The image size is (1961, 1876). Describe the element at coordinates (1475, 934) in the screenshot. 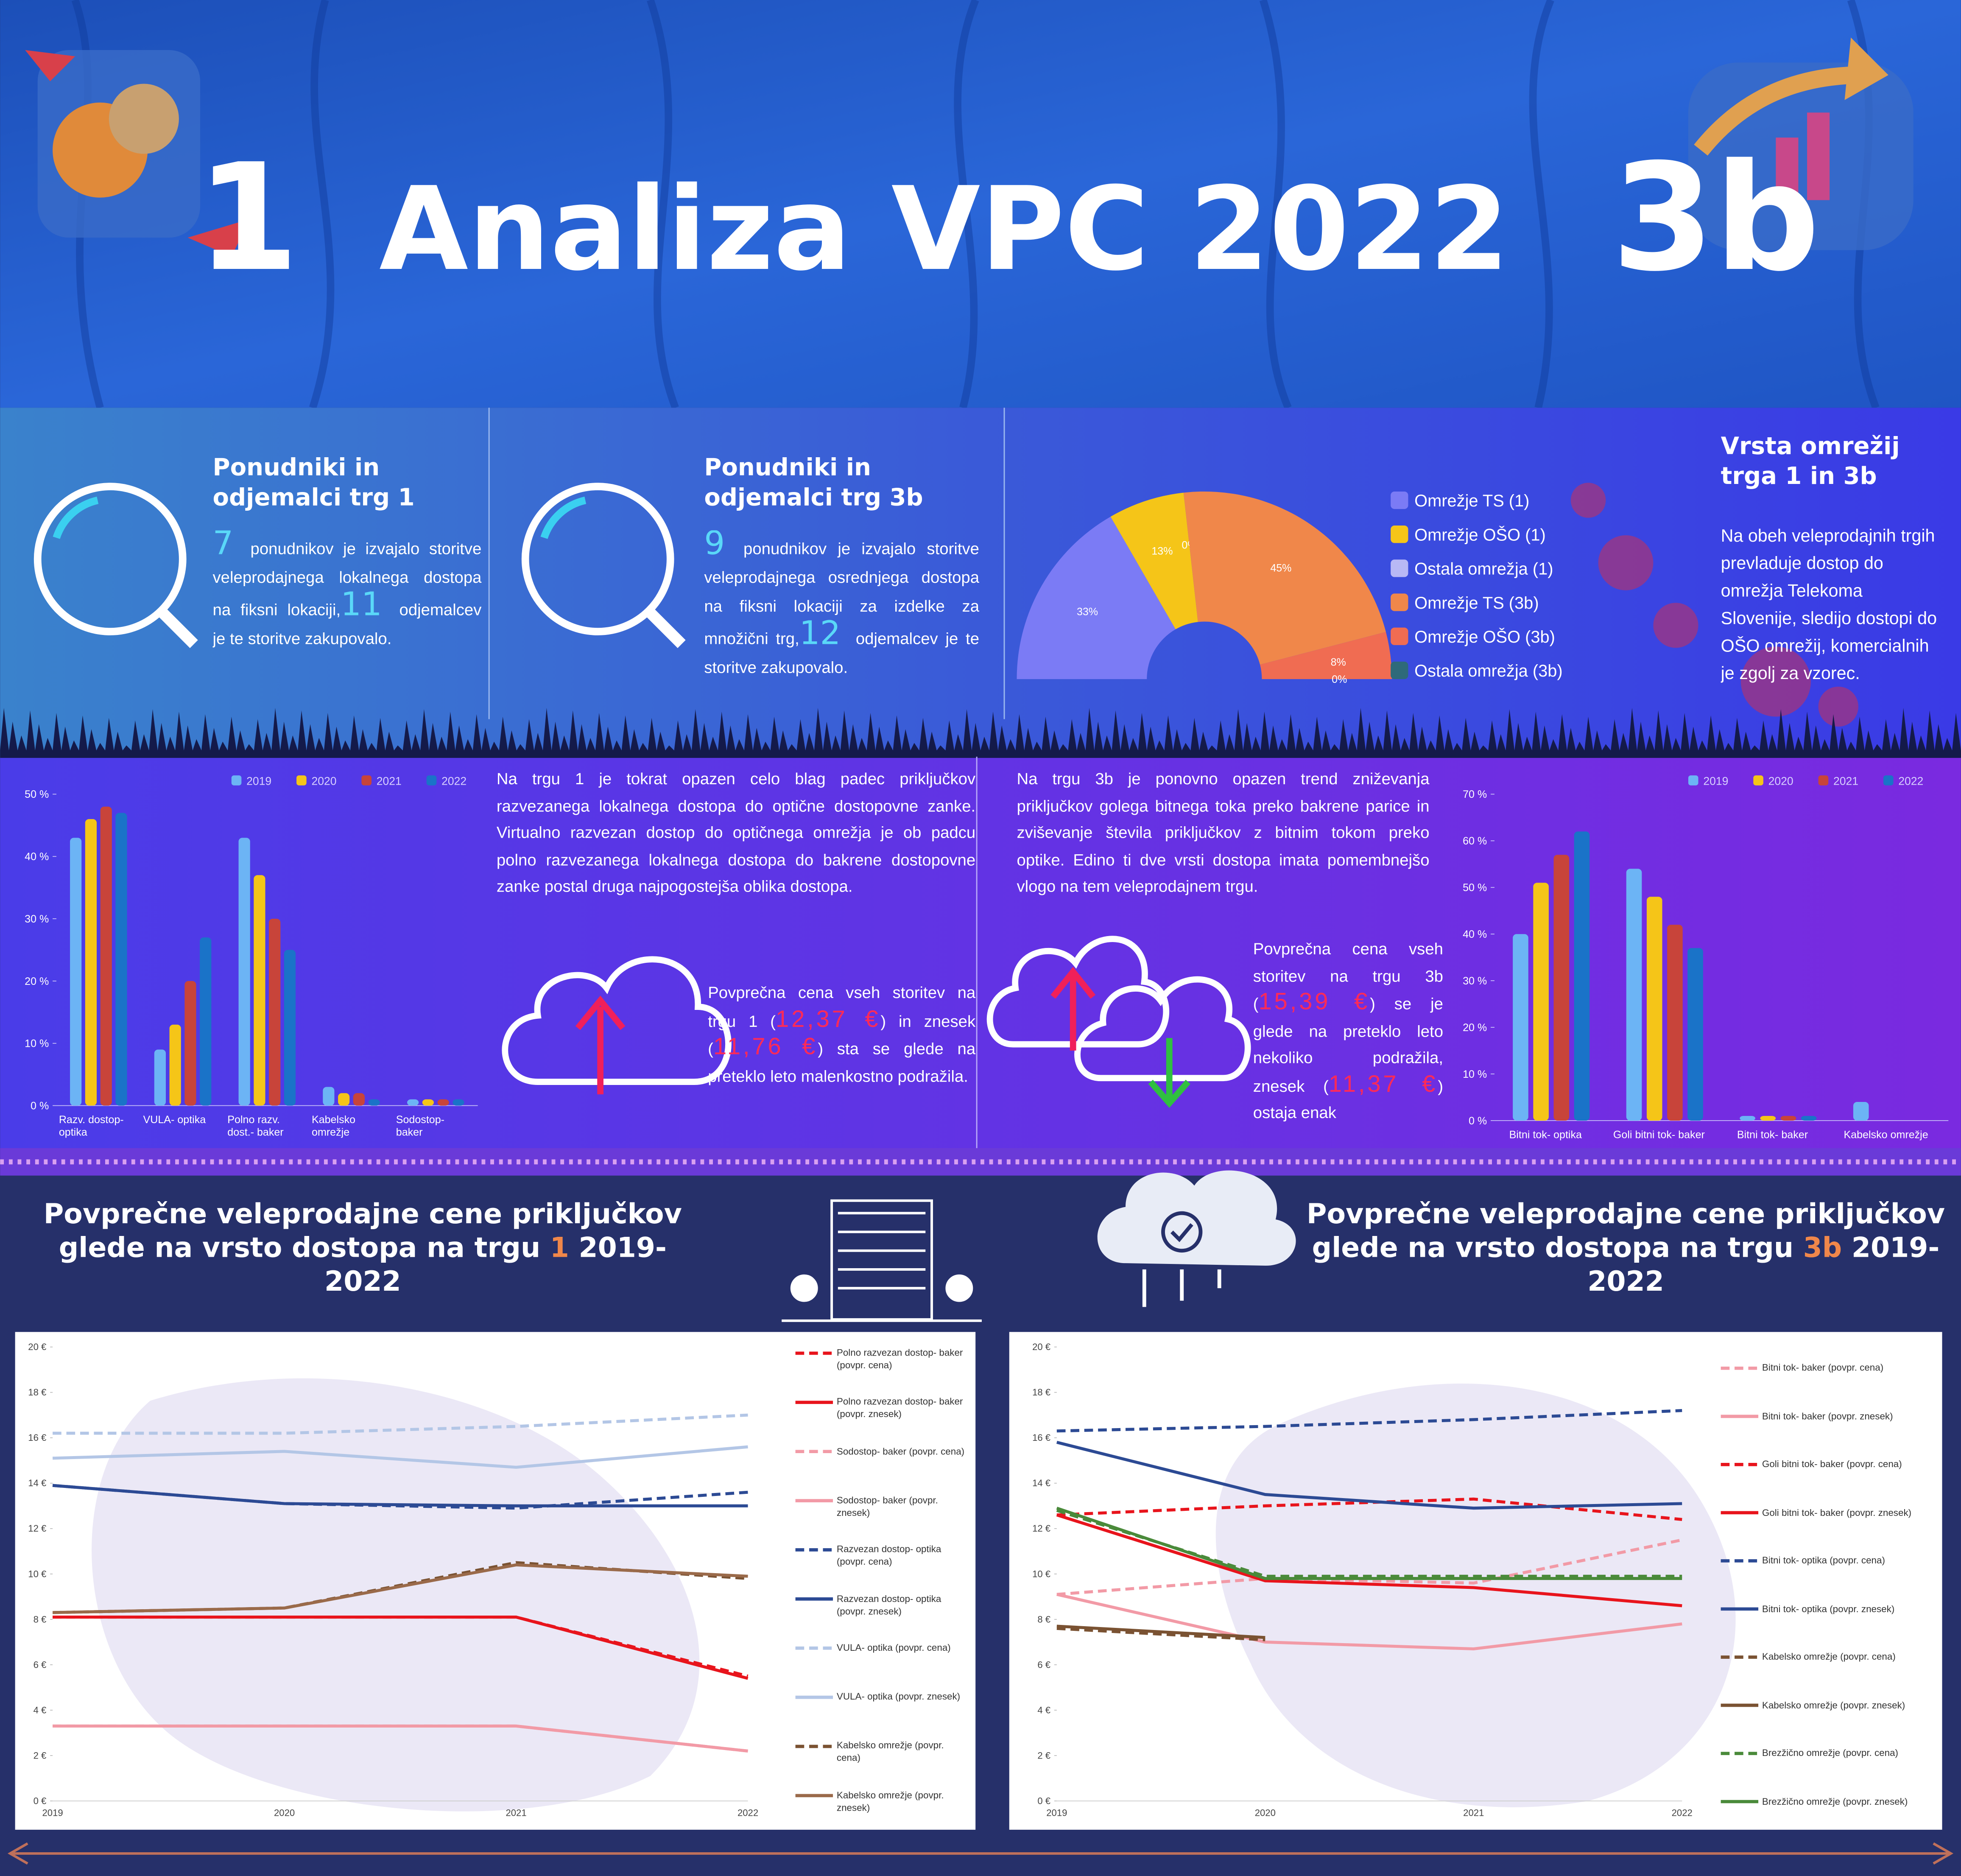

I see `y-tick-label: 40 %` at that location.